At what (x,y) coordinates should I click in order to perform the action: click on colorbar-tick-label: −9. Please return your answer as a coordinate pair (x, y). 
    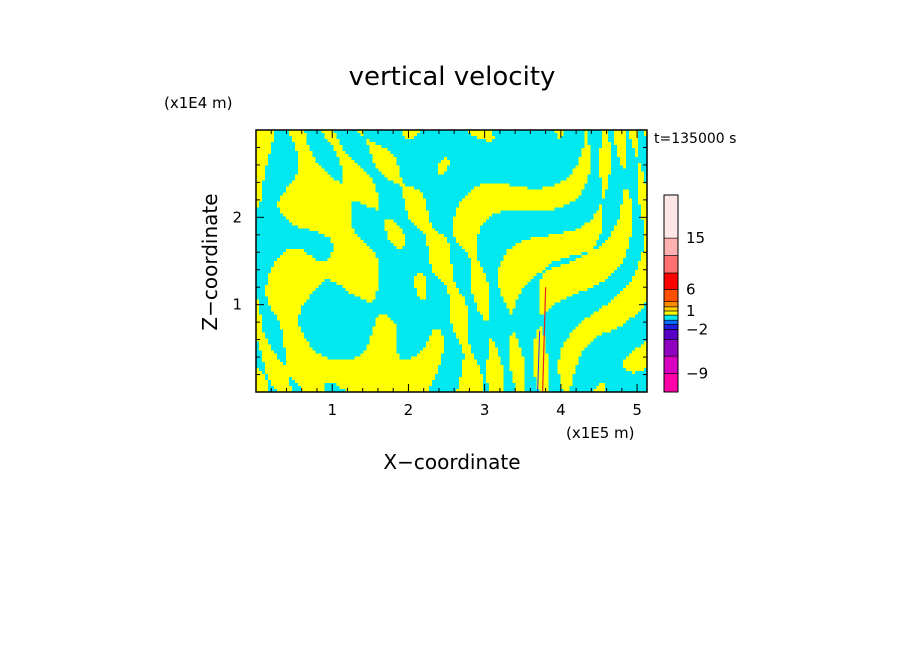
    Looking at the image, I should click on (697, 374).